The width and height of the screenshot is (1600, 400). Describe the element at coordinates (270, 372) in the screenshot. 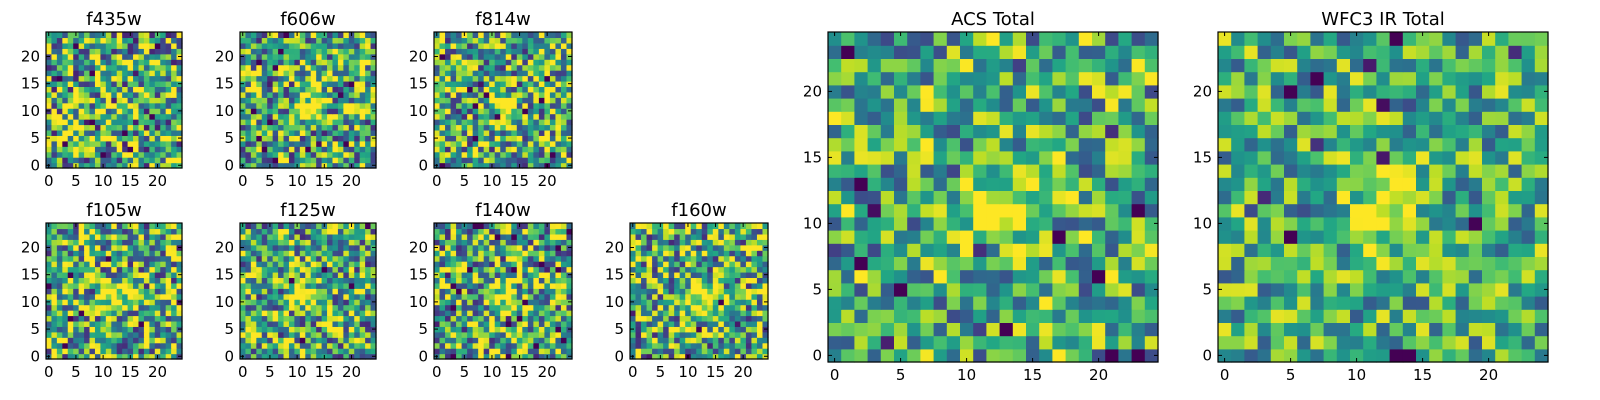

I see `x-tick-label: 5` at that location.